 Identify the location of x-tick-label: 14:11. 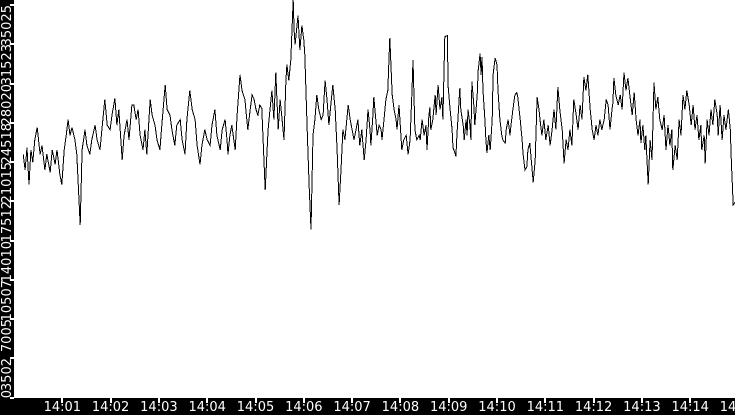
(545, 407).